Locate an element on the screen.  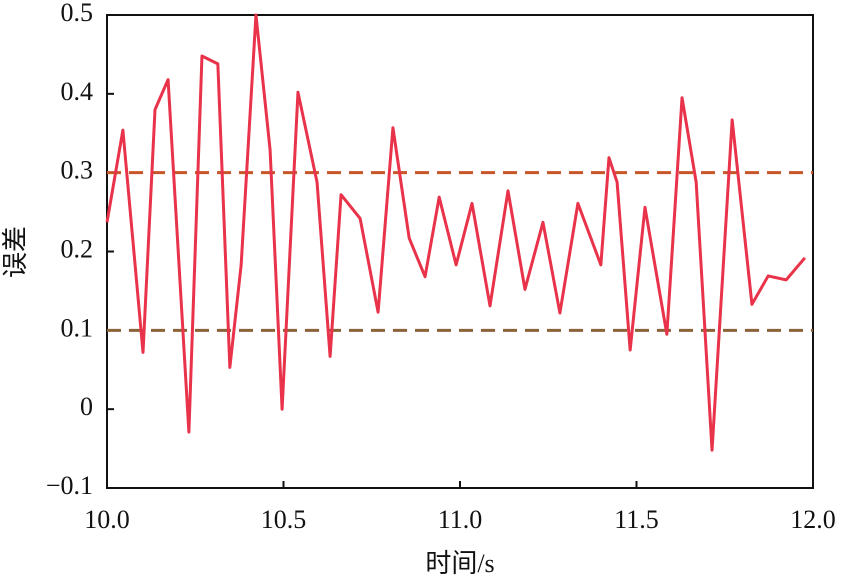
y-tick-label: −0.1 is located at coordinates (69, 485).